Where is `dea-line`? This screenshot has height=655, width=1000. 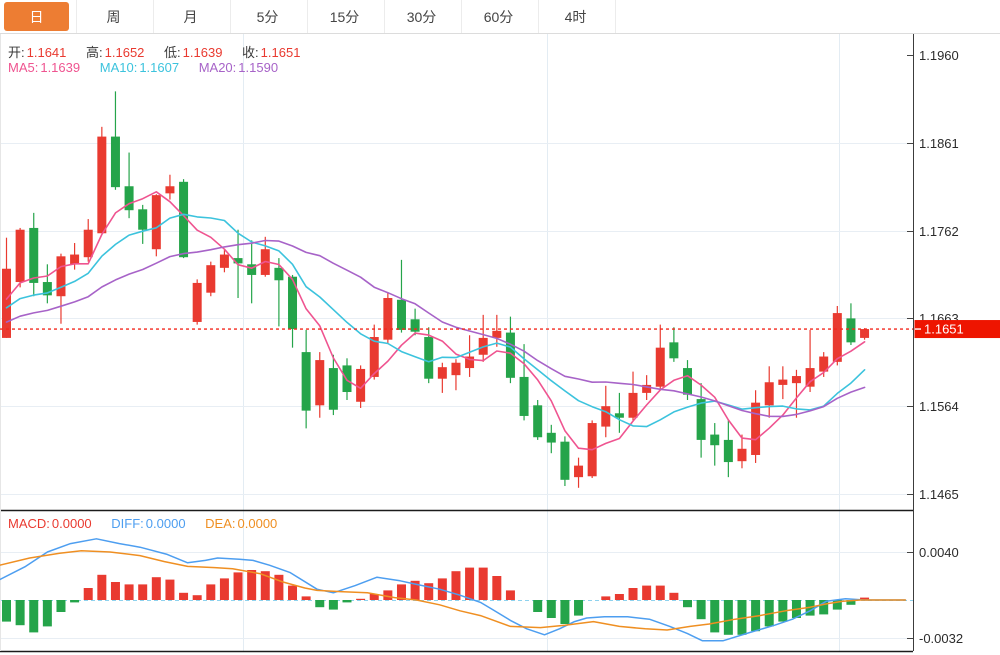
dea-line is located at coordinates (453, 590).